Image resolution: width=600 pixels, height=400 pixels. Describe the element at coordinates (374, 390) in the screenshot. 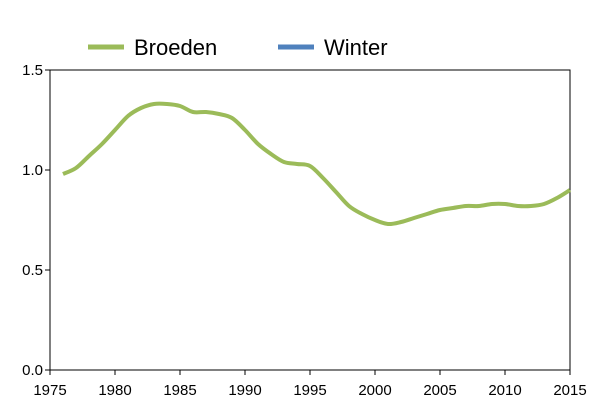

I see `x-tick-label: 2000` at that location.